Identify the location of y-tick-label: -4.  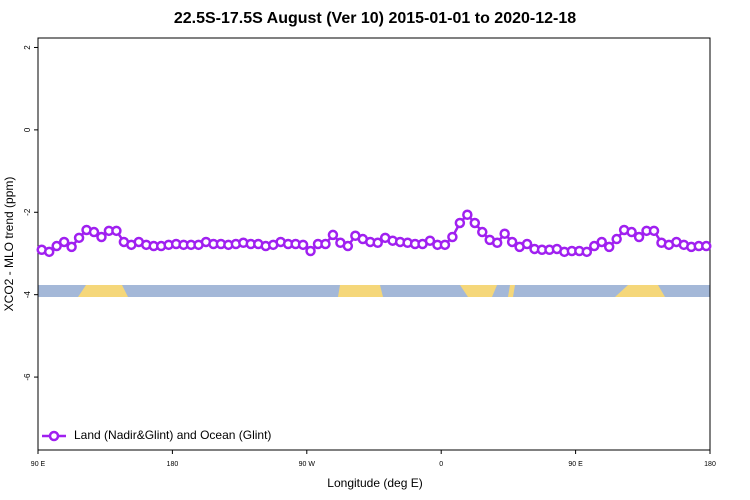
(27, 295).